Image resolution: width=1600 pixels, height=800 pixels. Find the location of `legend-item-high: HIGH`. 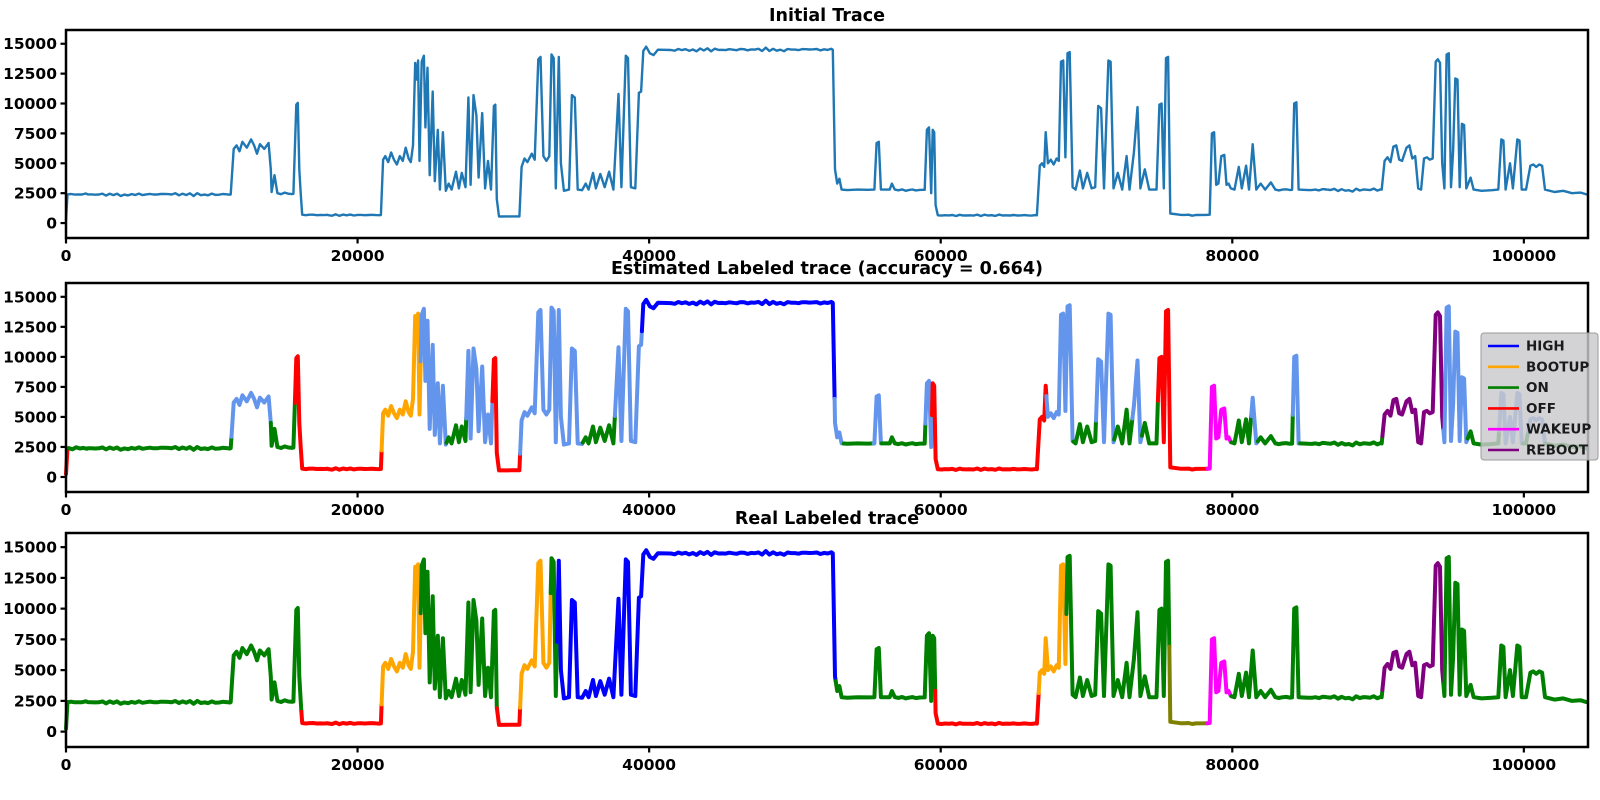

legend-item-high: HIGH is located at coordinates (1526, 347).